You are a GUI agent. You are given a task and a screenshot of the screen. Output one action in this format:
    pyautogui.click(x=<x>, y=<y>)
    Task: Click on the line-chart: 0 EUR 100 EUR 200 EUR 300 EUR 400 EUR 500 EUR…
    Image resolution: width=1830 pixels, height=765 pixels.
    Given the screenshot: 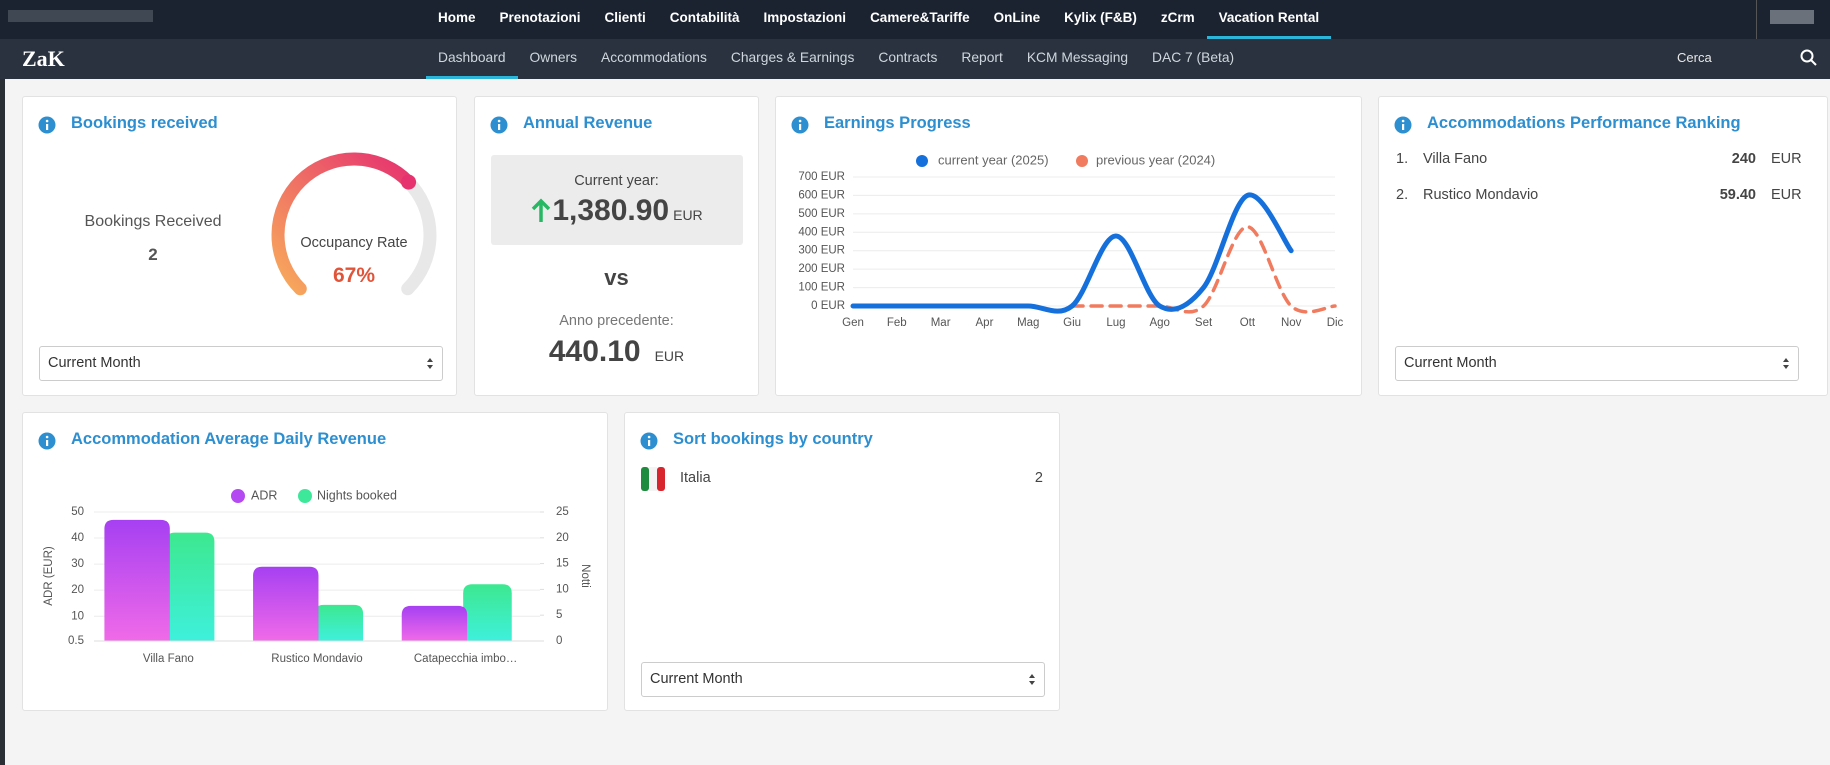 What is the action you would take?
    pyautogui.click(x=1070, y=240)
    